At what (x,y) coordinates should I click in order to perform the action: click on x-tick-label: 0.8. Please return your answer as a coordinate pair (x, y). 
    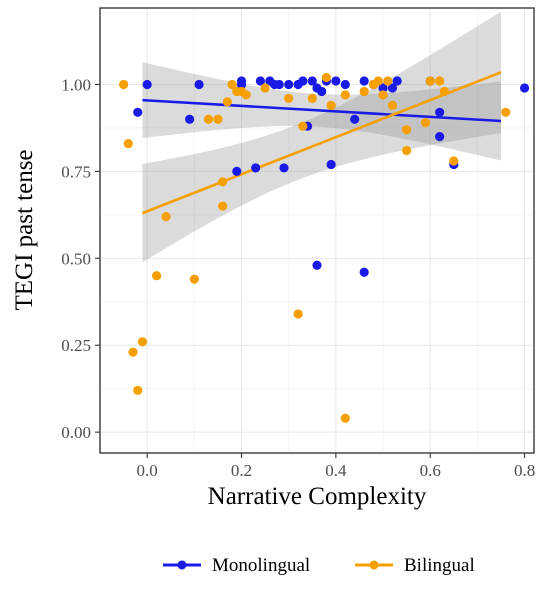
    Looking at the image, I should click on (524, 470).